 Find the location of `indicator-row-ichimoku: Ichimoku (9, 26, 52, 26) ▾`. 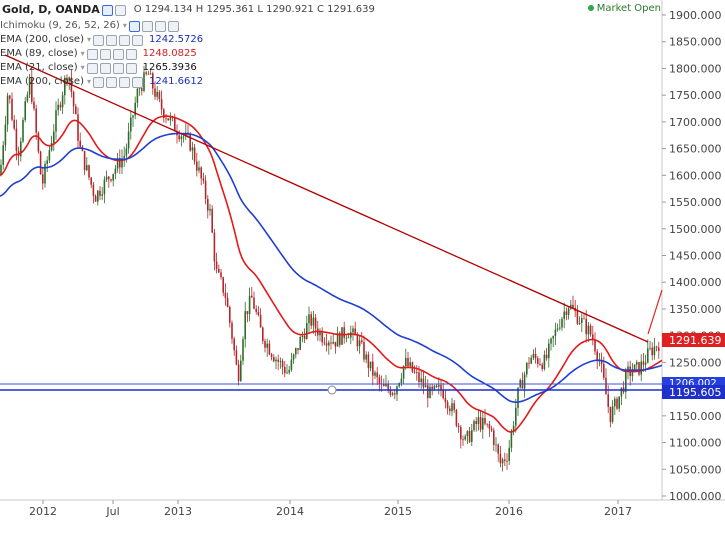

indicator-row-ichimoku: Ichimoku (9, 26, 52, 26) ▾ is located at coordinates (89, 26).